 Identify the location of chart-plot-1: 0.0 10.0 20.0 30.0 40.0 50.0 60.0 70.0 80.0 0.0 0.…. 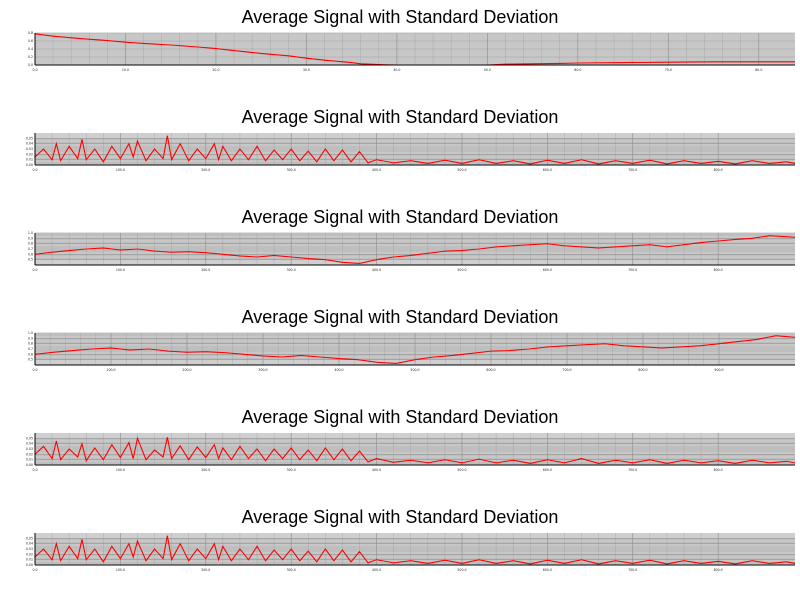
(411, 51).